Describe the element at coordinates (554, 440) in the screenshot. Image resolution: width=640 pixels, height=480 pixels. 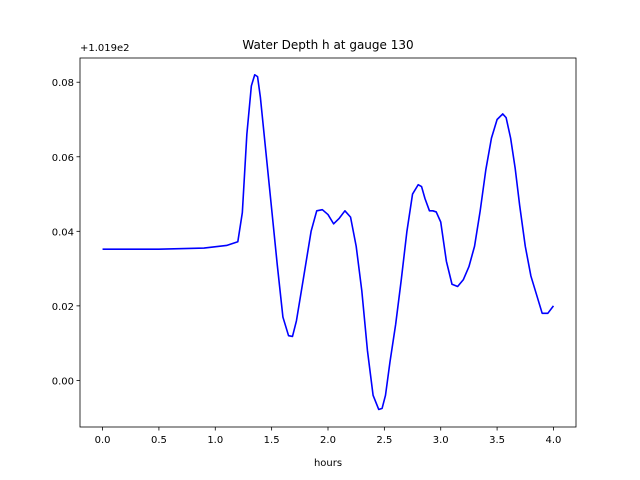
I see `x-tick-label: 4.0` at that location.